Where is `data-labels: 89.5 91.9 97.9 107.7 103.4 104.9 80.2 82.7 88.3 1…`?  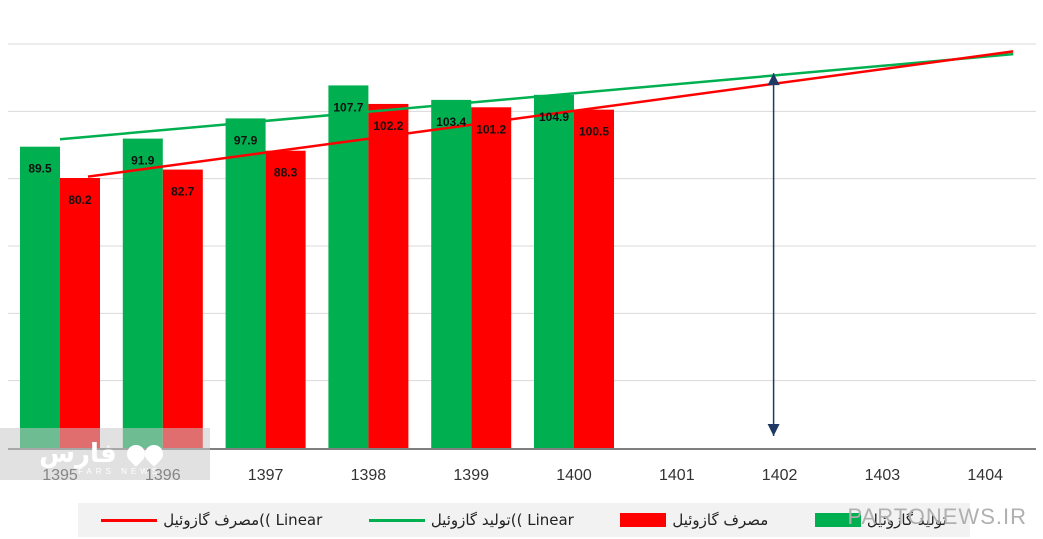 data-labels: 89.5 91.9 97.9 107.7 103.4 104.9 80.2 82.7 88.3 1… is located at coordinates (318, 153).